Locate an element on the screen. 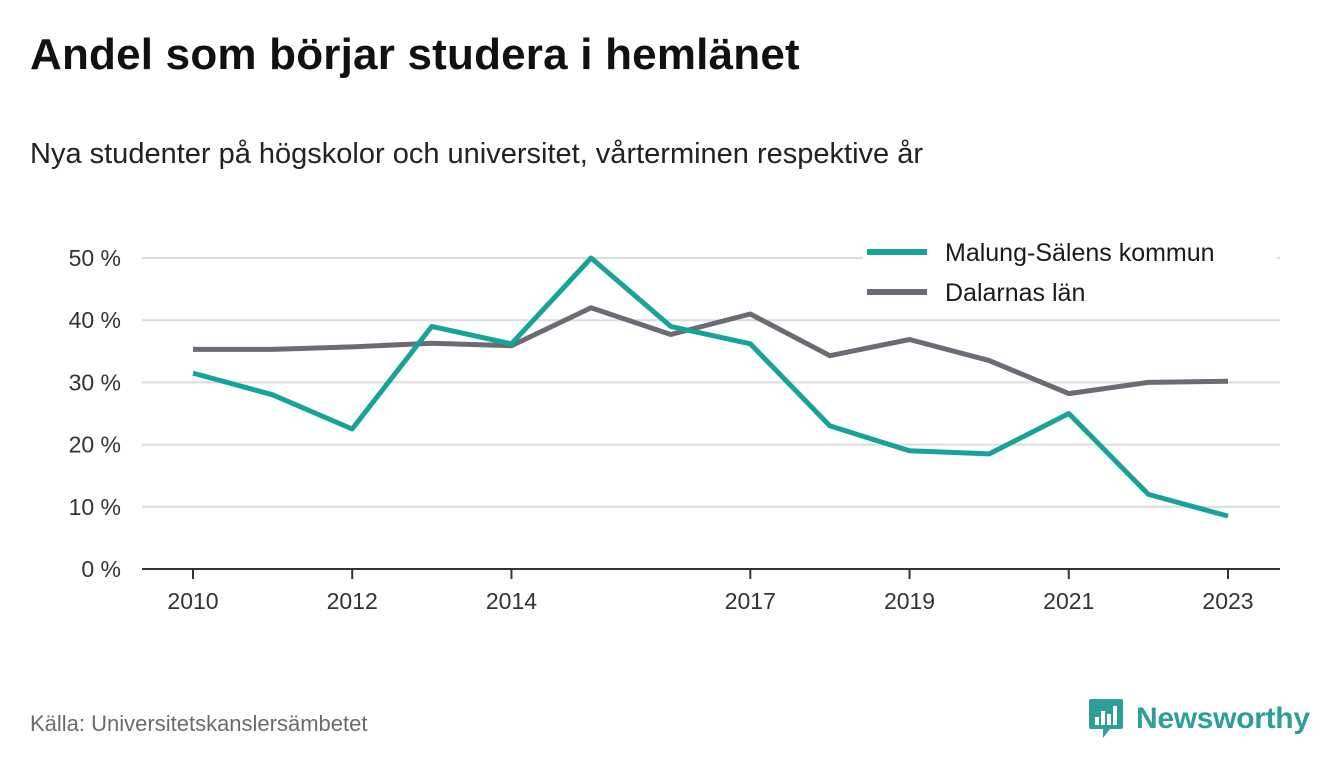 Image resolution: width=1340 pixels, height=771 pixels. y-tick-label: 10 % is located at coordinates (95, 507).